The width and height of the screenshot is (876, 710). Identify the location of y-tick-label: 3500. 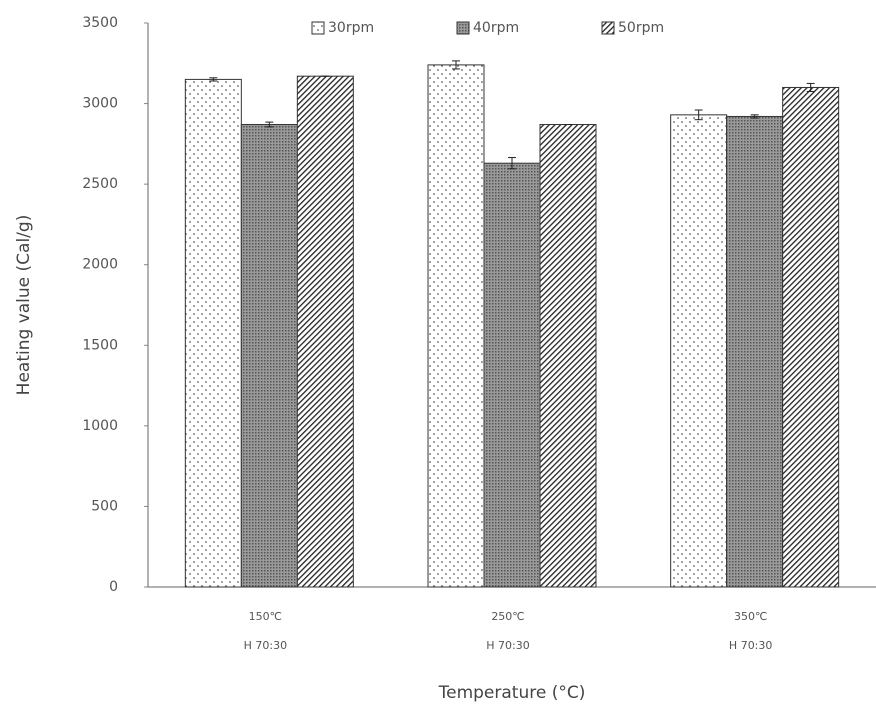
(100, 23).